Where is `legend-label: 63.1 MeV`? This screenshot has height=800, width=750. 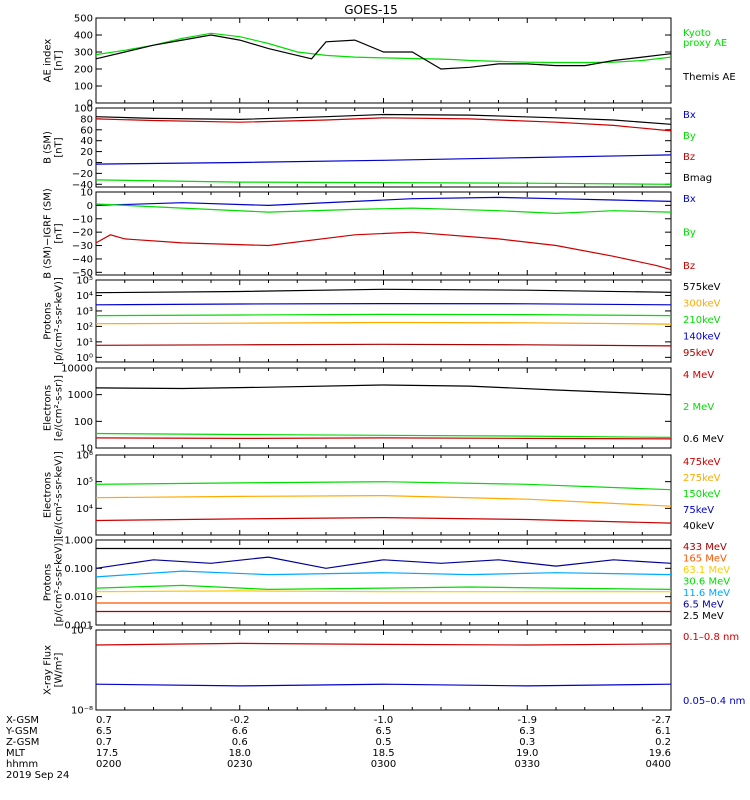 legend-label: 63.1 MeV is located at coordinates (706, 570).